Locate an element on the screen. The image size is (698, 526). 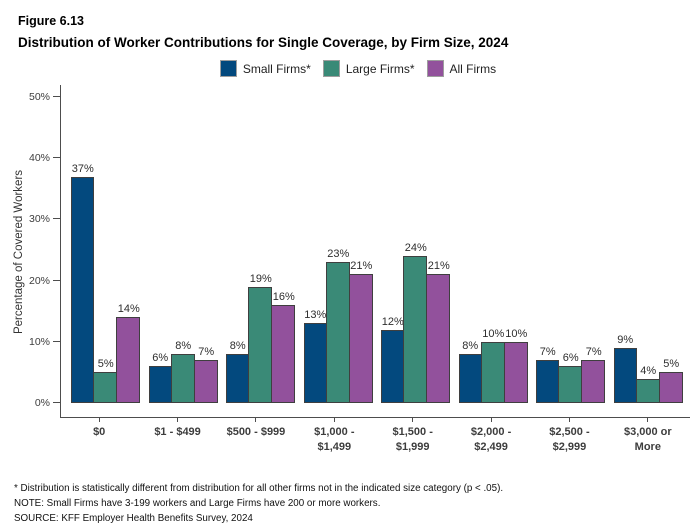
x-axis-label-cell: $500 - $999 is located at coordinates (256, 436).